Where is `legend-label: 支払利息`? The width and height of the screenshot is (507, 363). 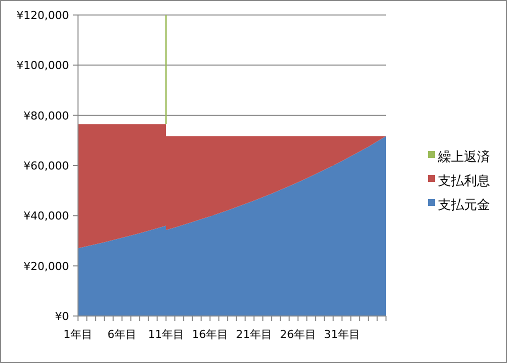
legend-label: 支払利息 is located at coordinates (464, 181).